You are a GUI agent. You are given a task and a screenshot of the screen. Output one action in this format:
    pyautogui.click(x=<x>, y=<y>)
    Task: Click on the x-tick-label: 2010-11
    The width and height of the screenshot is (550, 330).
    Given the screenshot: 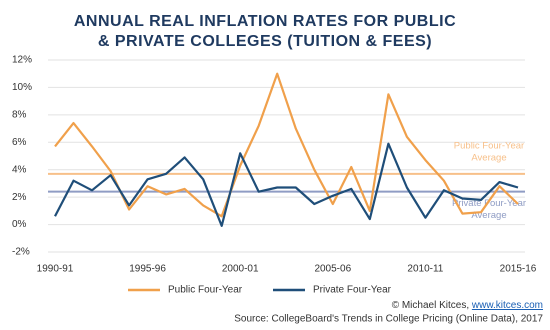 What is the action you would take?
    pyautogui.click(x=425, y=269)
    